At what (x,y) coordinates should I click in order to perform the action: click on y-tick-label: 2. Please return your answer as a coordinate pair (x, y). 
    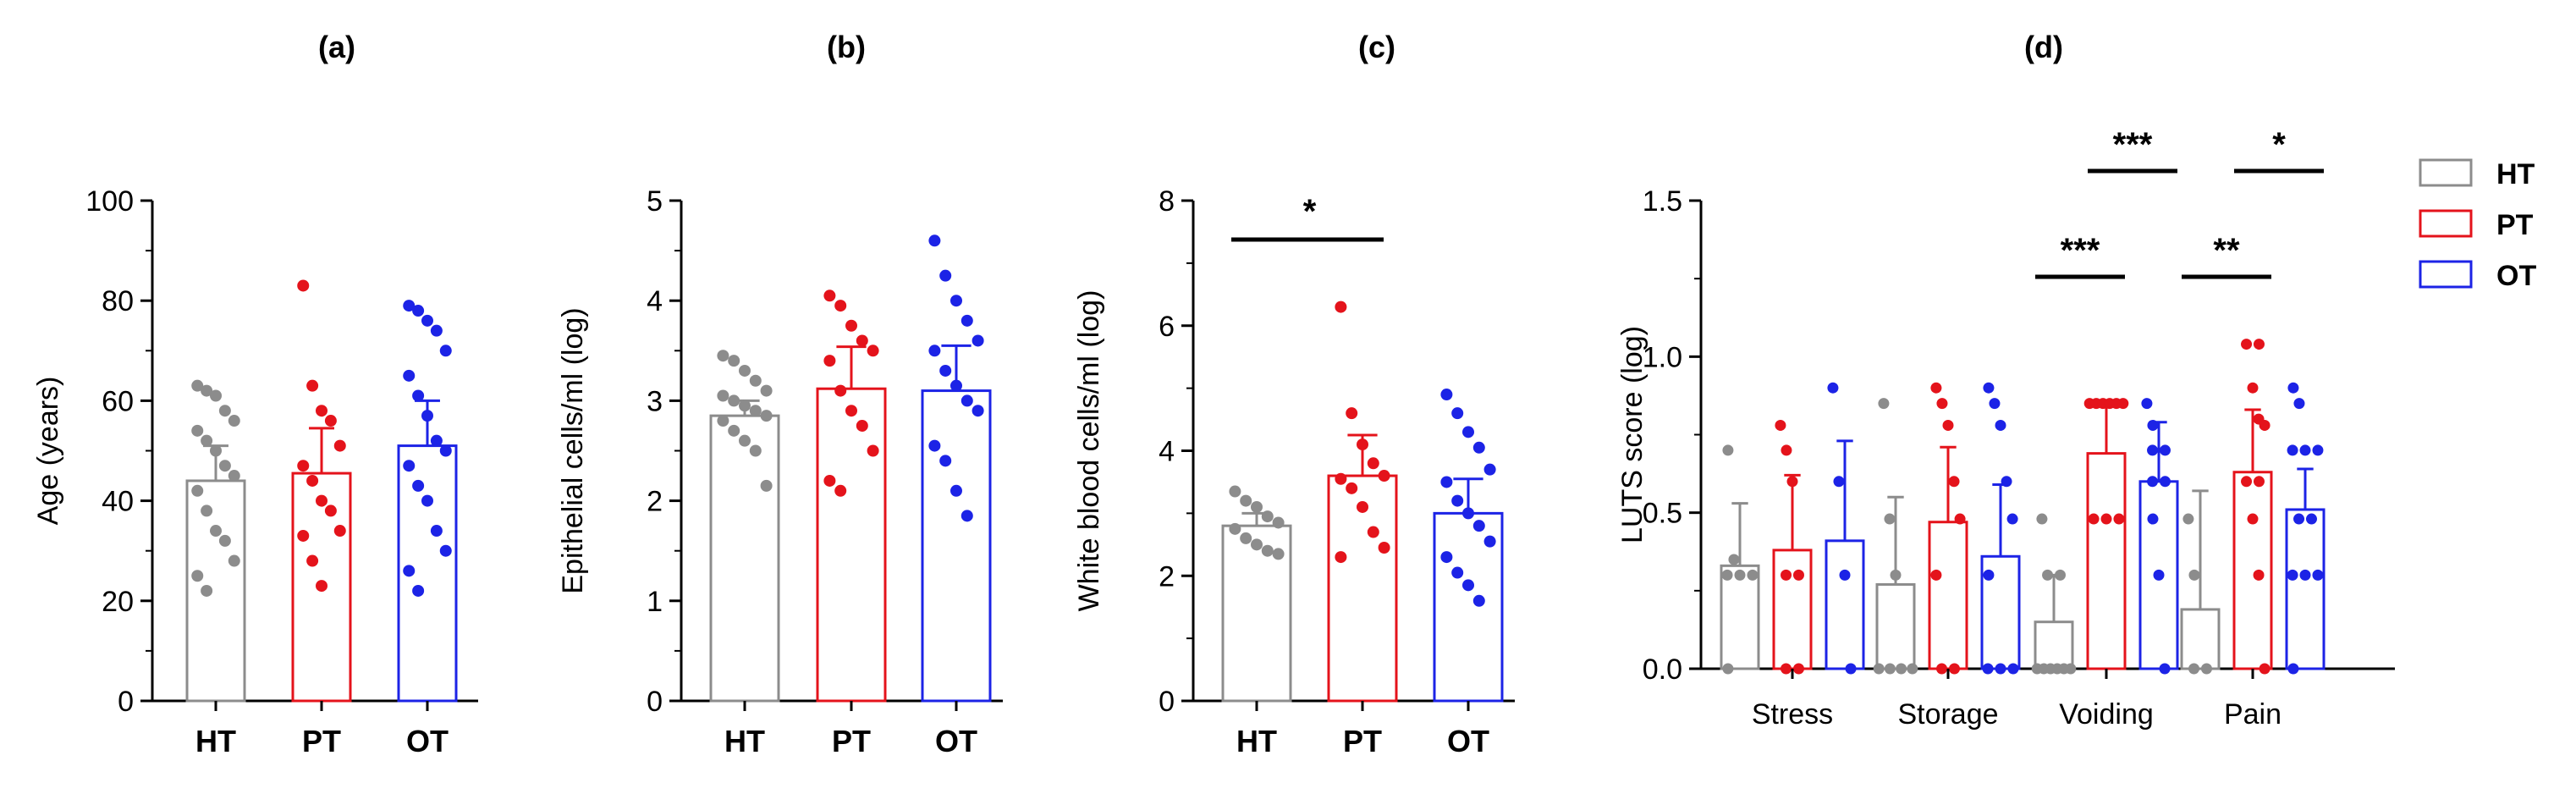
    Looking at the image, I should click on (655, 502).